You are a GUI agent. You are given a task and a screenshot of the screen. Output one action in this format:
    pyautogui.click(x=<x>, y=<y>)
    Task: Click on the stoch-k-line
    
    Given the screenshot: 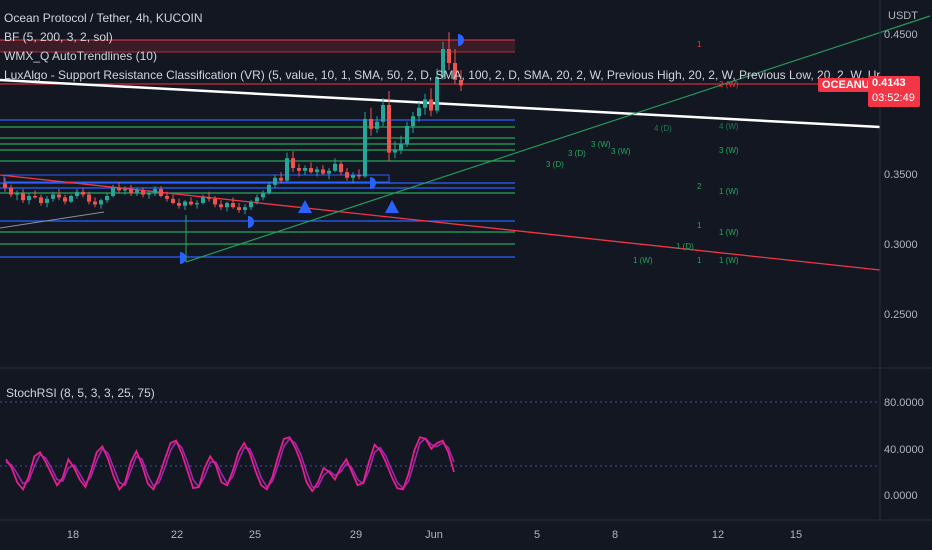 What is the action you would take?
    pyautogui.click(x=230, y=464)
    